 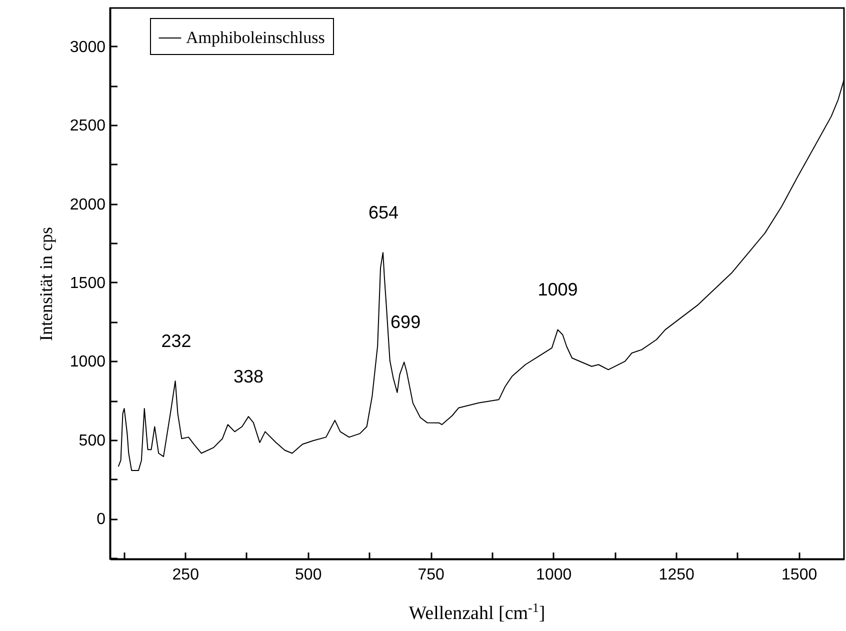 What do you see at coordinates (431, 575) in the screenshot?
I see `x-tick-label: 750` at bounding box center [431, 575].